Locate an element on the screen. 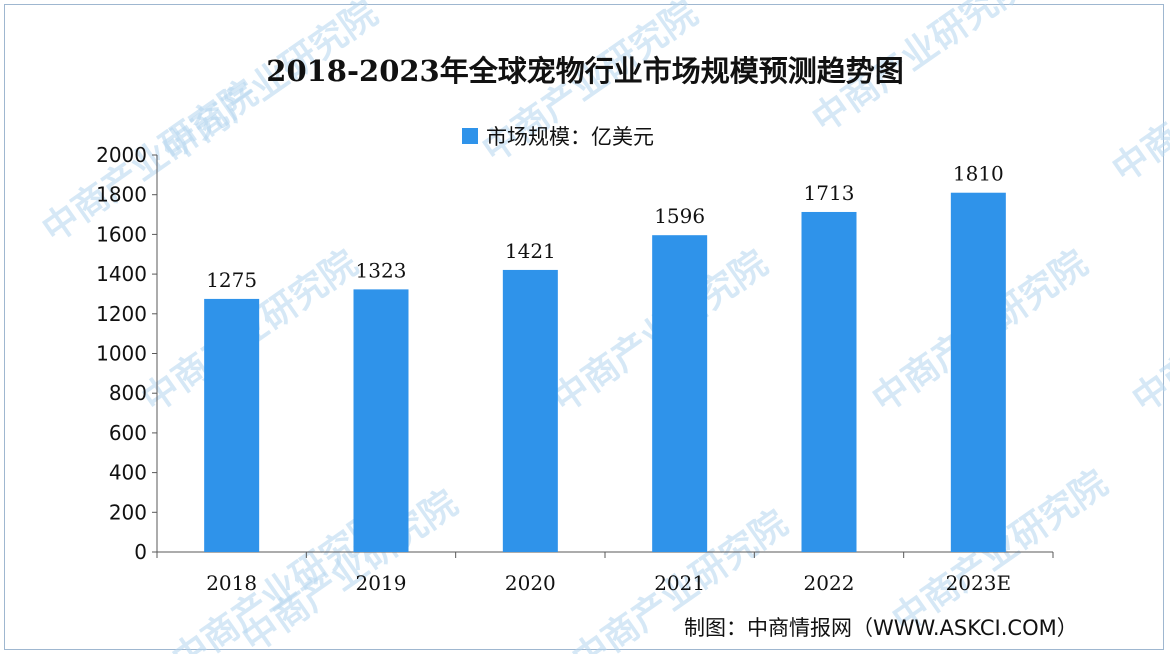 This screenshot has height=654, width=1170. data-label: 1323 is located at coordinates (381, 270).